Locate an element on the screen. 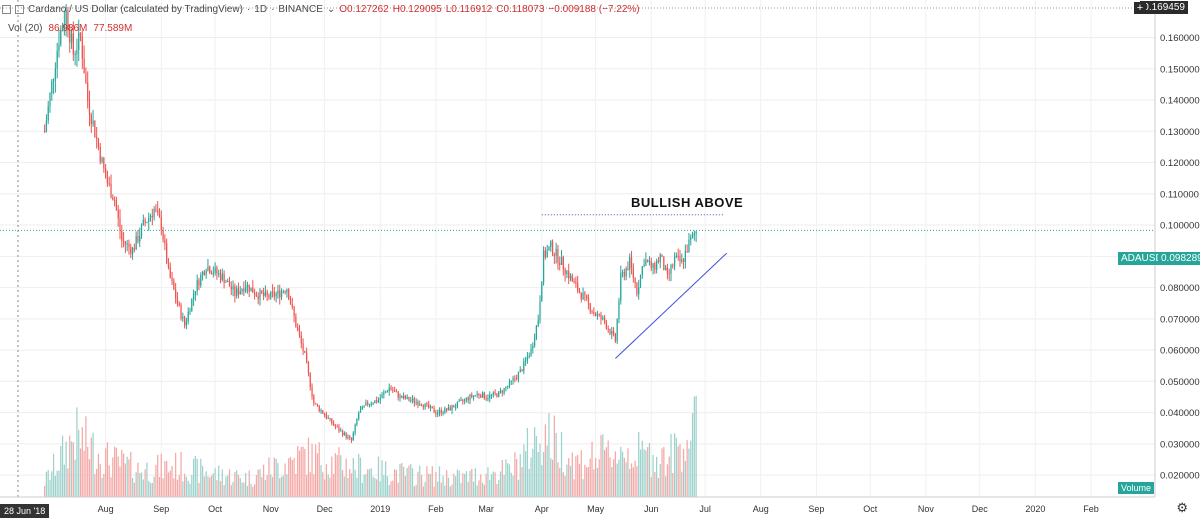  chevron-down-icon: ⌄ is located at coordinates (331, 9).